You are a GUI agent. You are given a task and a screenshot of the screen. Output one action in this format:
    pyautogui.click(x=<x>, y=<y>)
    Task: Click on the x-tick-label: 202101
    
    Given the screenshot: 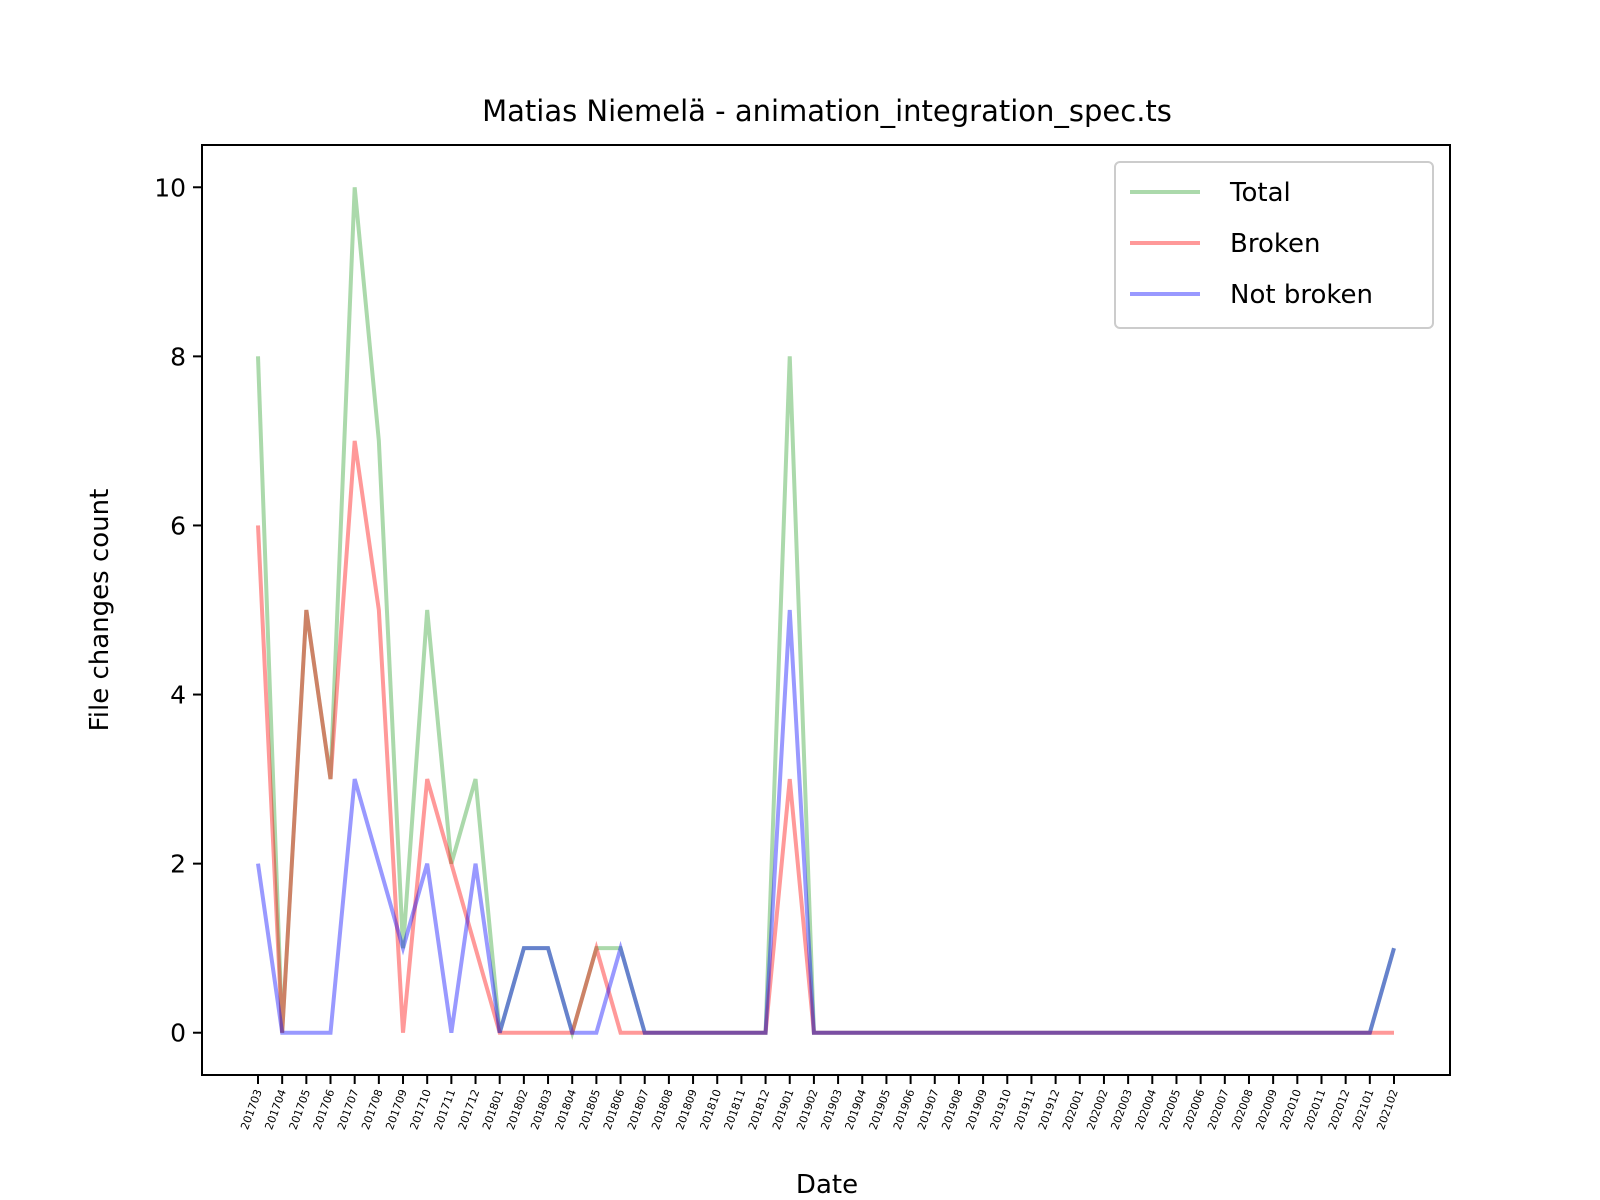 What is the action you would take?
    pyautogui.click(x=1363, y=1110)
    